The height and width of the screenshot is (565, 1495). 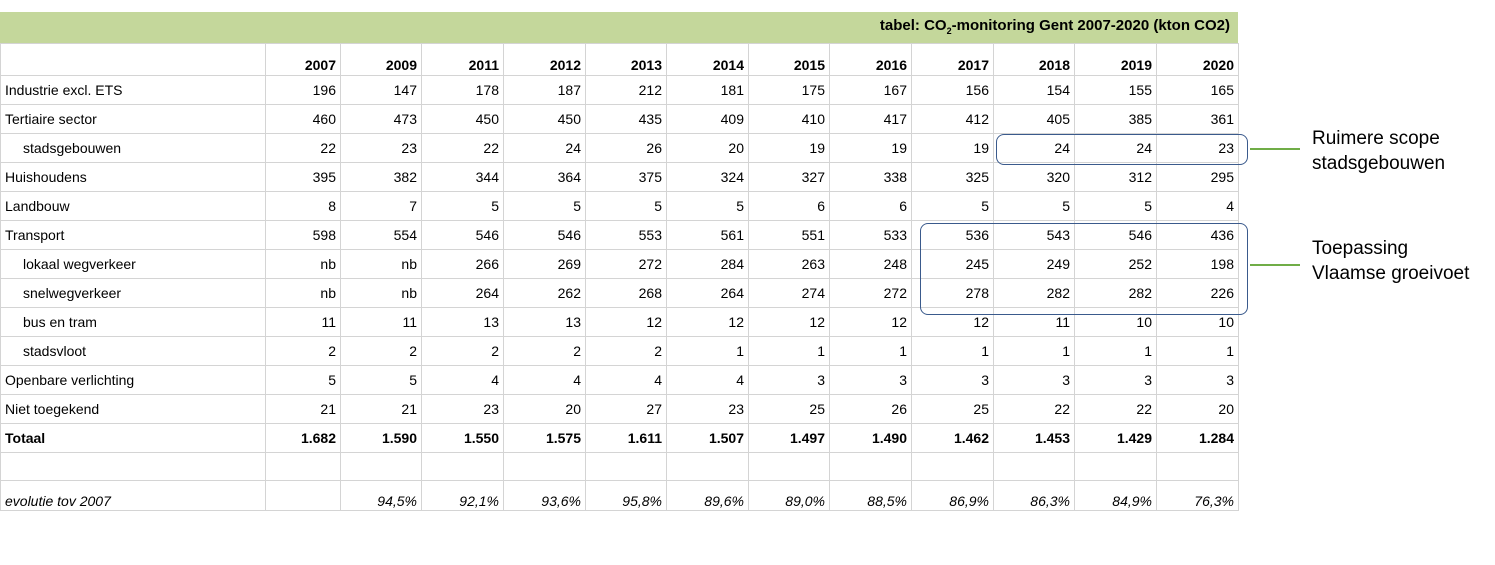 What do you see at coordinates (133, 206) in the screenshot?
I see `row-label: Landbouw` at bounding box center [133, 206].